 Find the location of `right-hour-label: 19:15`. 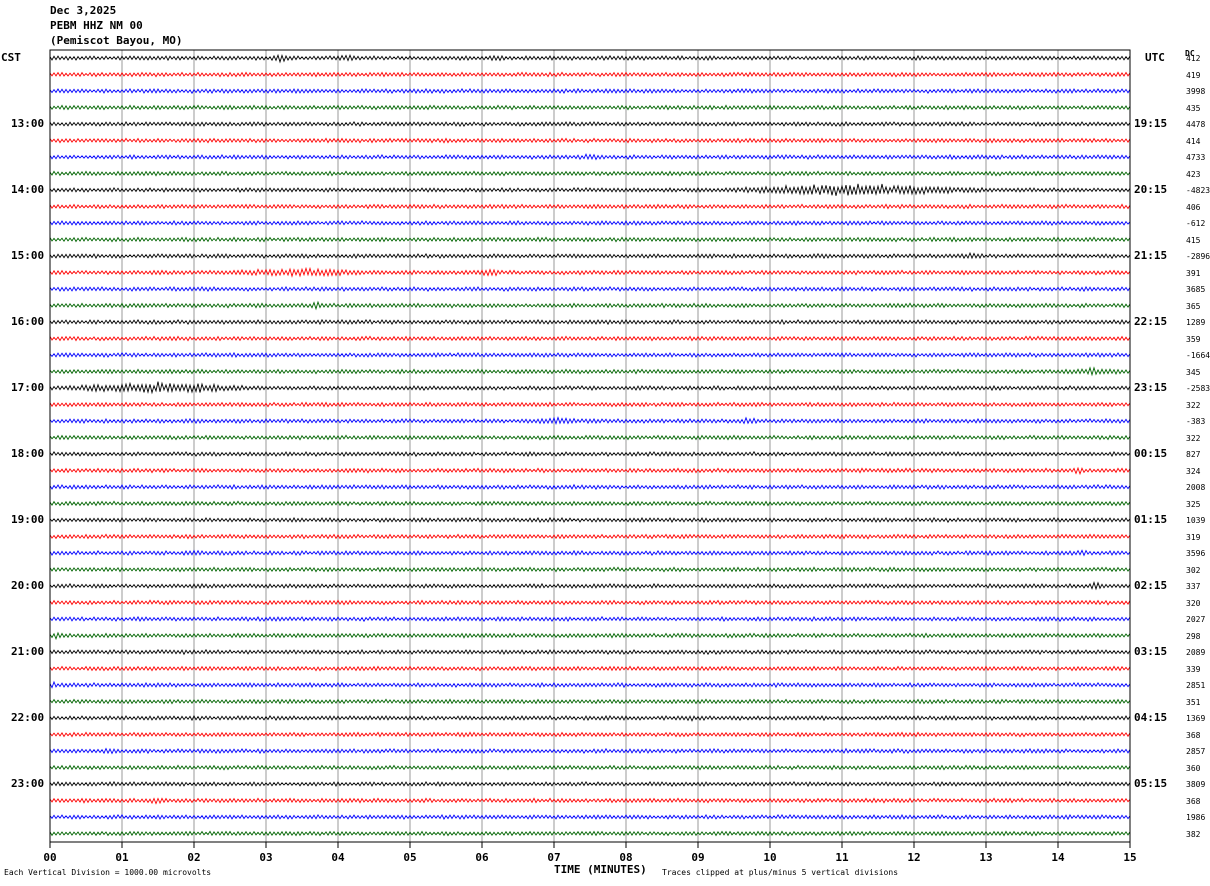

right-hour-label: 19:15 is located at coordinates (1151, 123).